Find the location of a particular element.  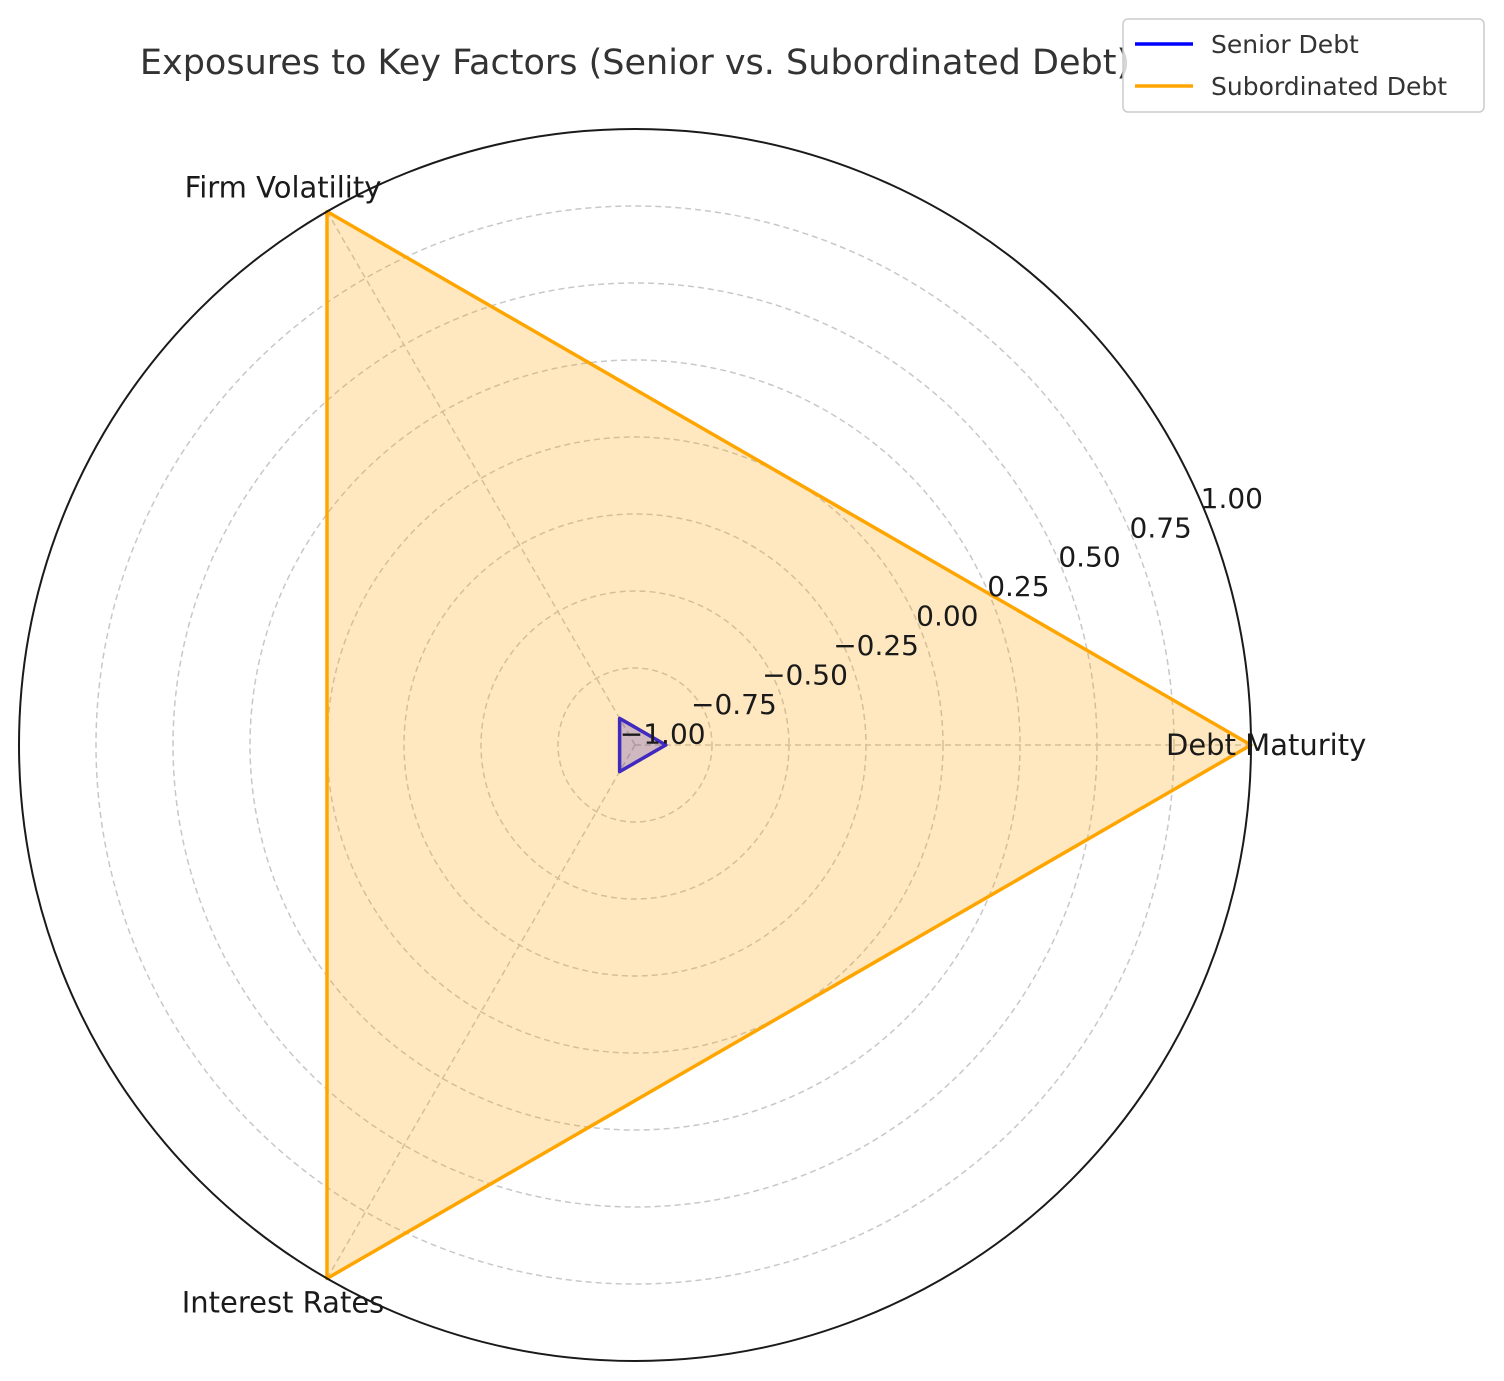

legend-frame is located at coordinates (1303, 65).